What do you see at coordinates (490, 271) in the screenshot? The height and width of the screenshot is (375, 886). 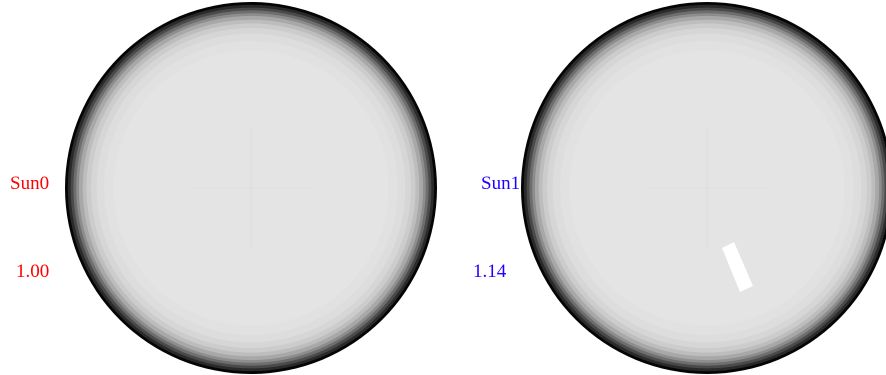 I see `sun1-value-label: 1.14` at bounding box center [490, 271].